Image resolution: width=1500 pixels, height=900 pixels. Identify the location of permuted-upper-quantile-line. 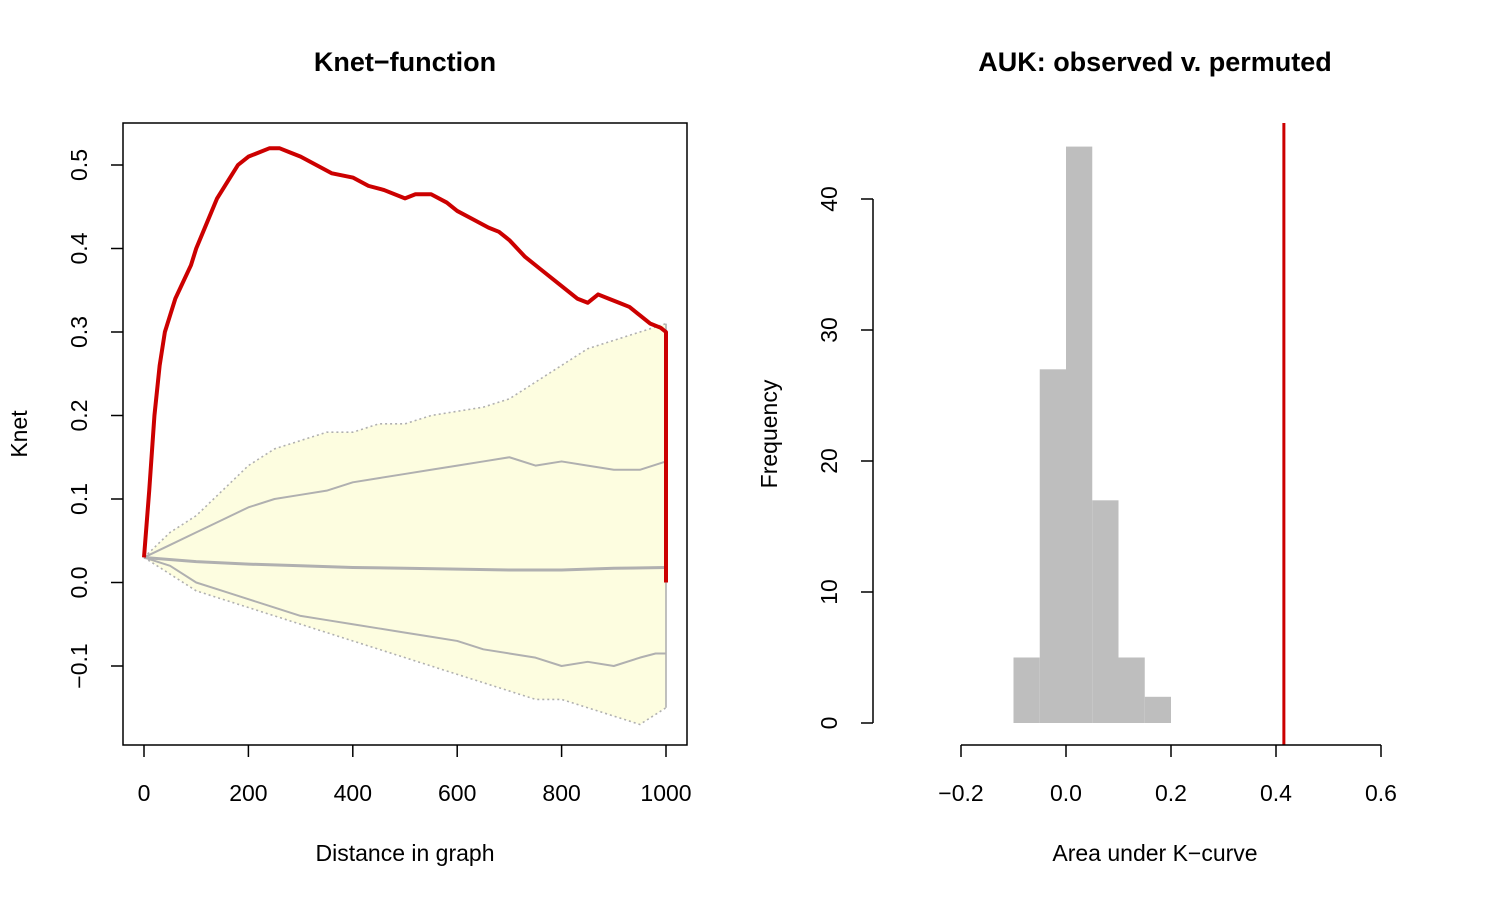
(405, 507).